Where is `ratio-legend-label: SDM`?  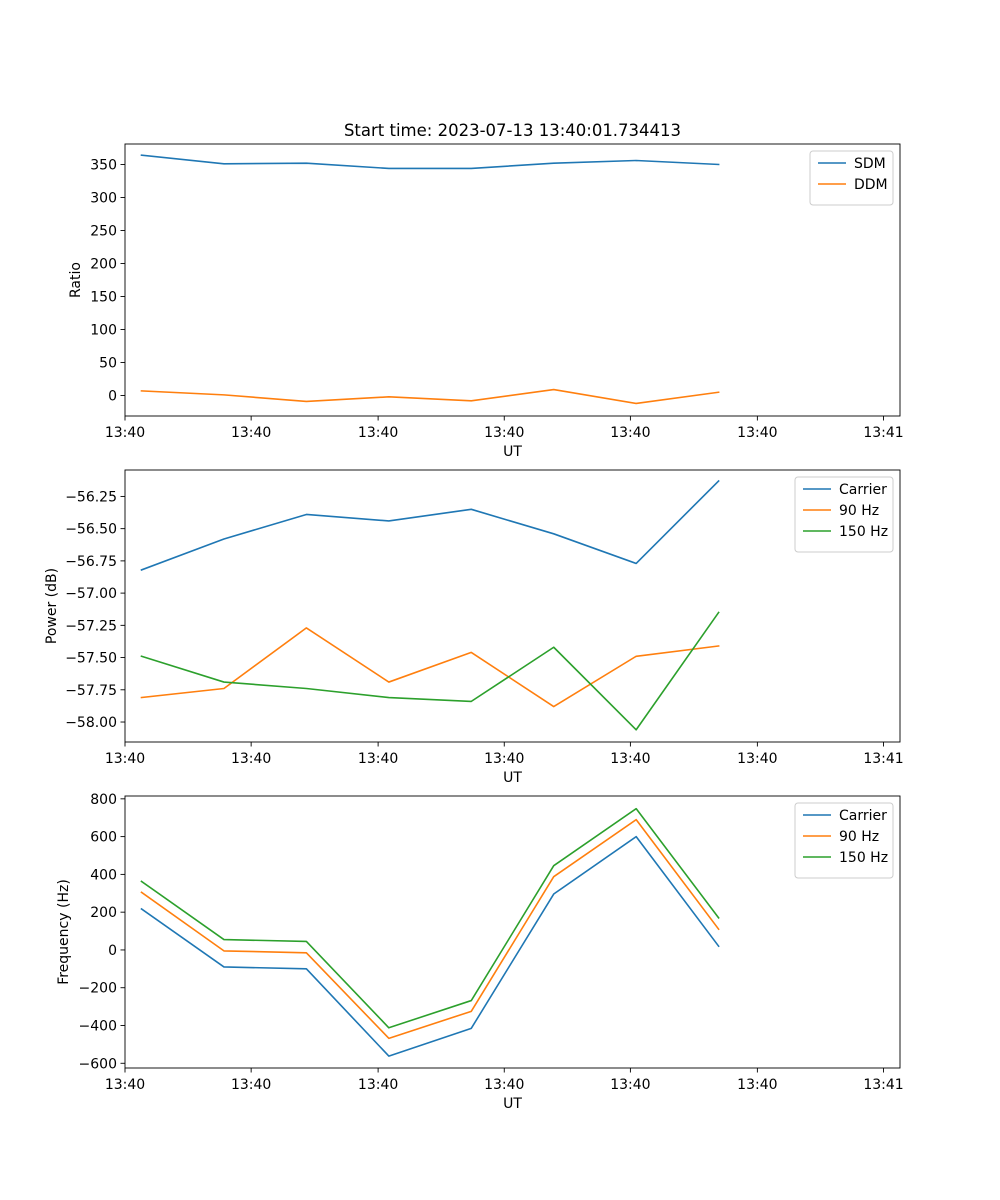
ratio-legend-label: SDM is located at coordinates (870, 164).